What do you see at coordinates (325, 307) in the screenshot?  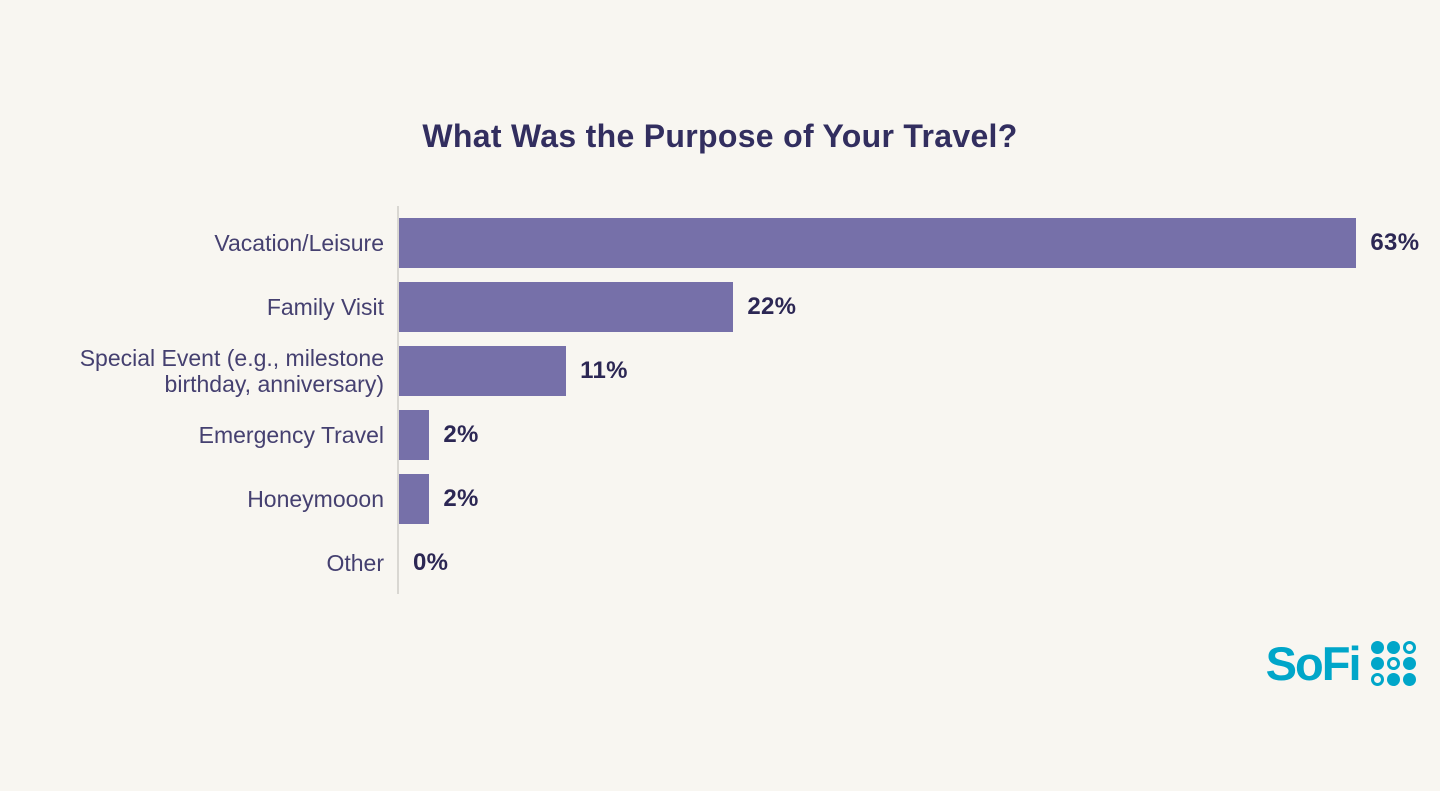 I see `category-label: Family Visit` at bounding box center [325, 307].